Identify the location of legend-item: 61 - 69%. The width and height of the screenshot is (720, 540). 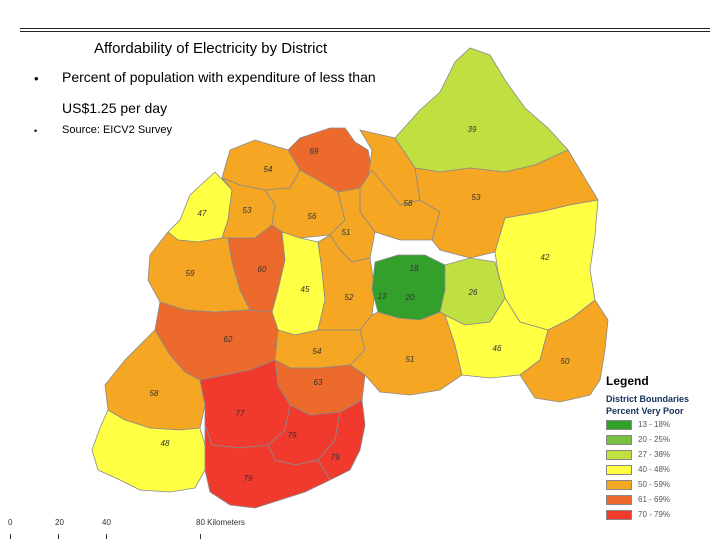
(661, 499).